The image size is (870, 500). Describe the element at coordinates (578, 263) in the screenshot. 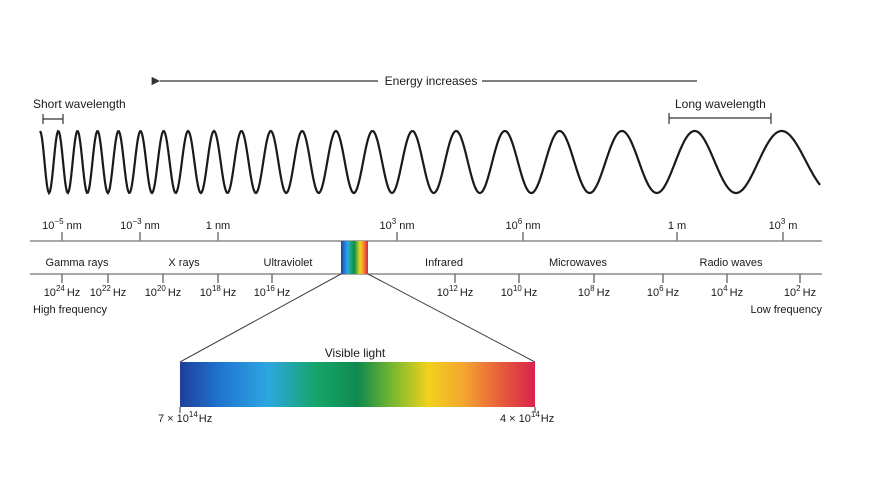

I see `region-label: Microwaves` at that location.